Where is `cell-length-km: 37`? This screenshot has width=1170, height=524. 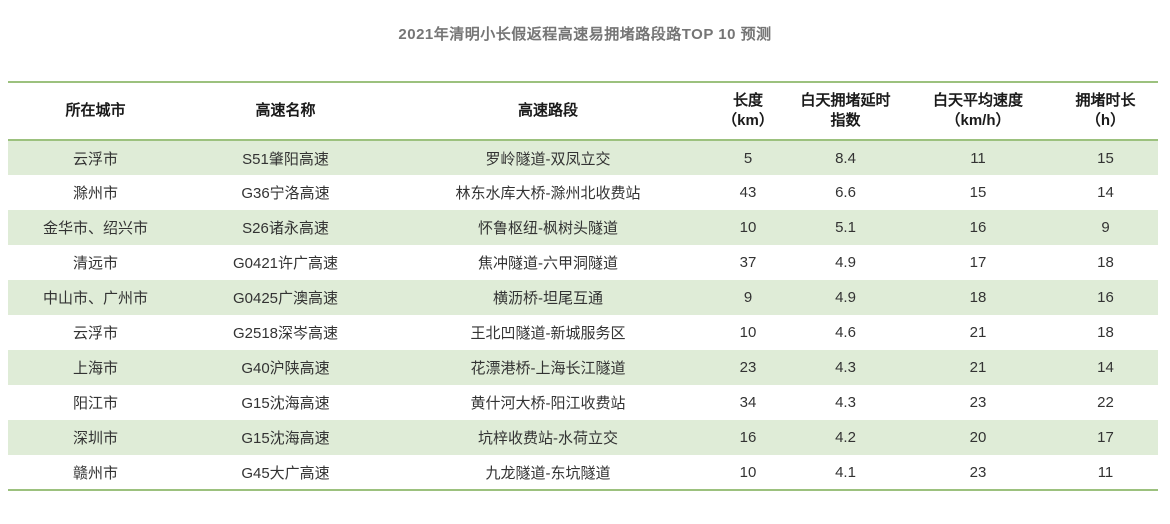
cell-length-km: 37 is located at coordinates (748, 262).